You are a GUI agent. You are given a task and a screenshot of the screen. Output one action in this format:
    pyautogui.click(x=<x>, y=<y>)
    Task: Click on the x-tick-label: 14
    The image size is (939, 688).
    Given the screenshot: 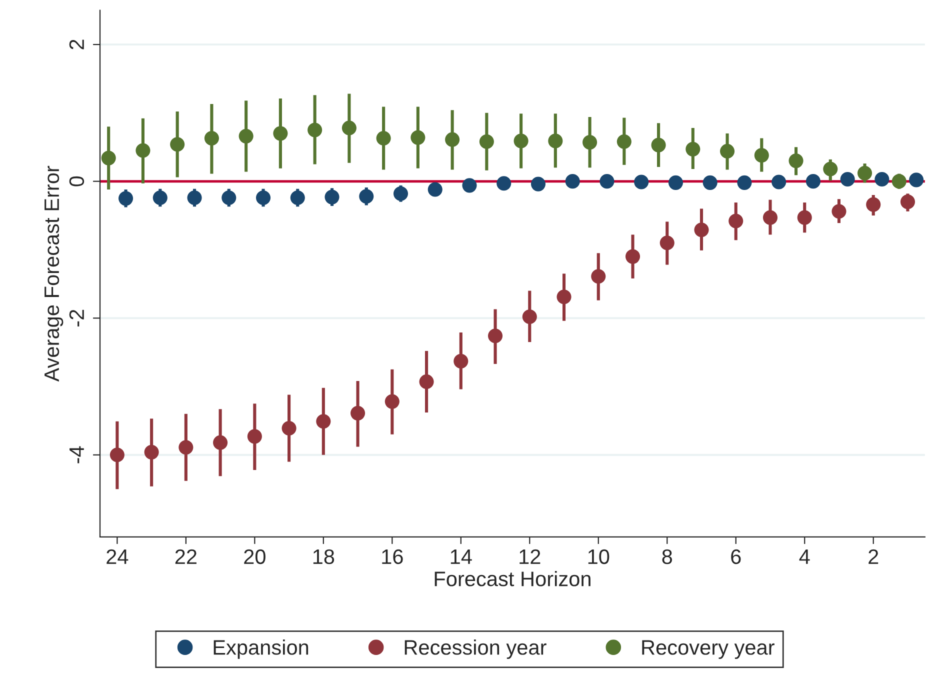 What is the action you would take?
    pyautogui.click(x=461, y=557)
    